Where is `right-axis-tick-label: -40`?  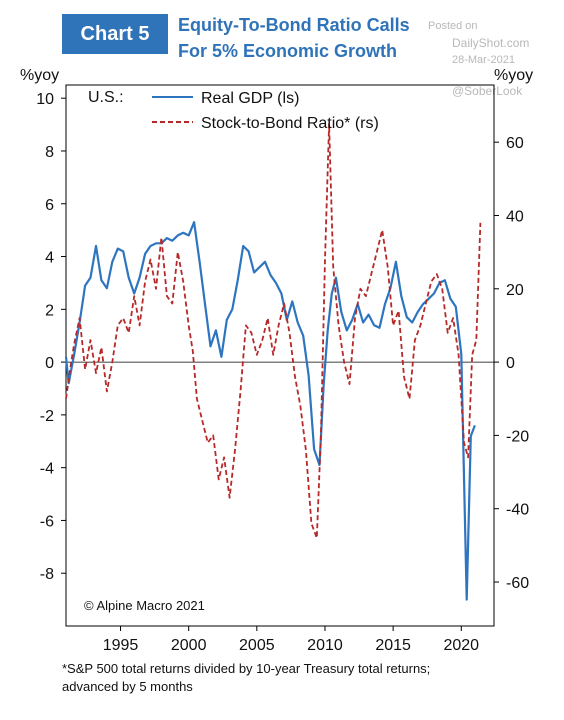 right-axis-tick-label: -40 is located at coordinates (517, 510).